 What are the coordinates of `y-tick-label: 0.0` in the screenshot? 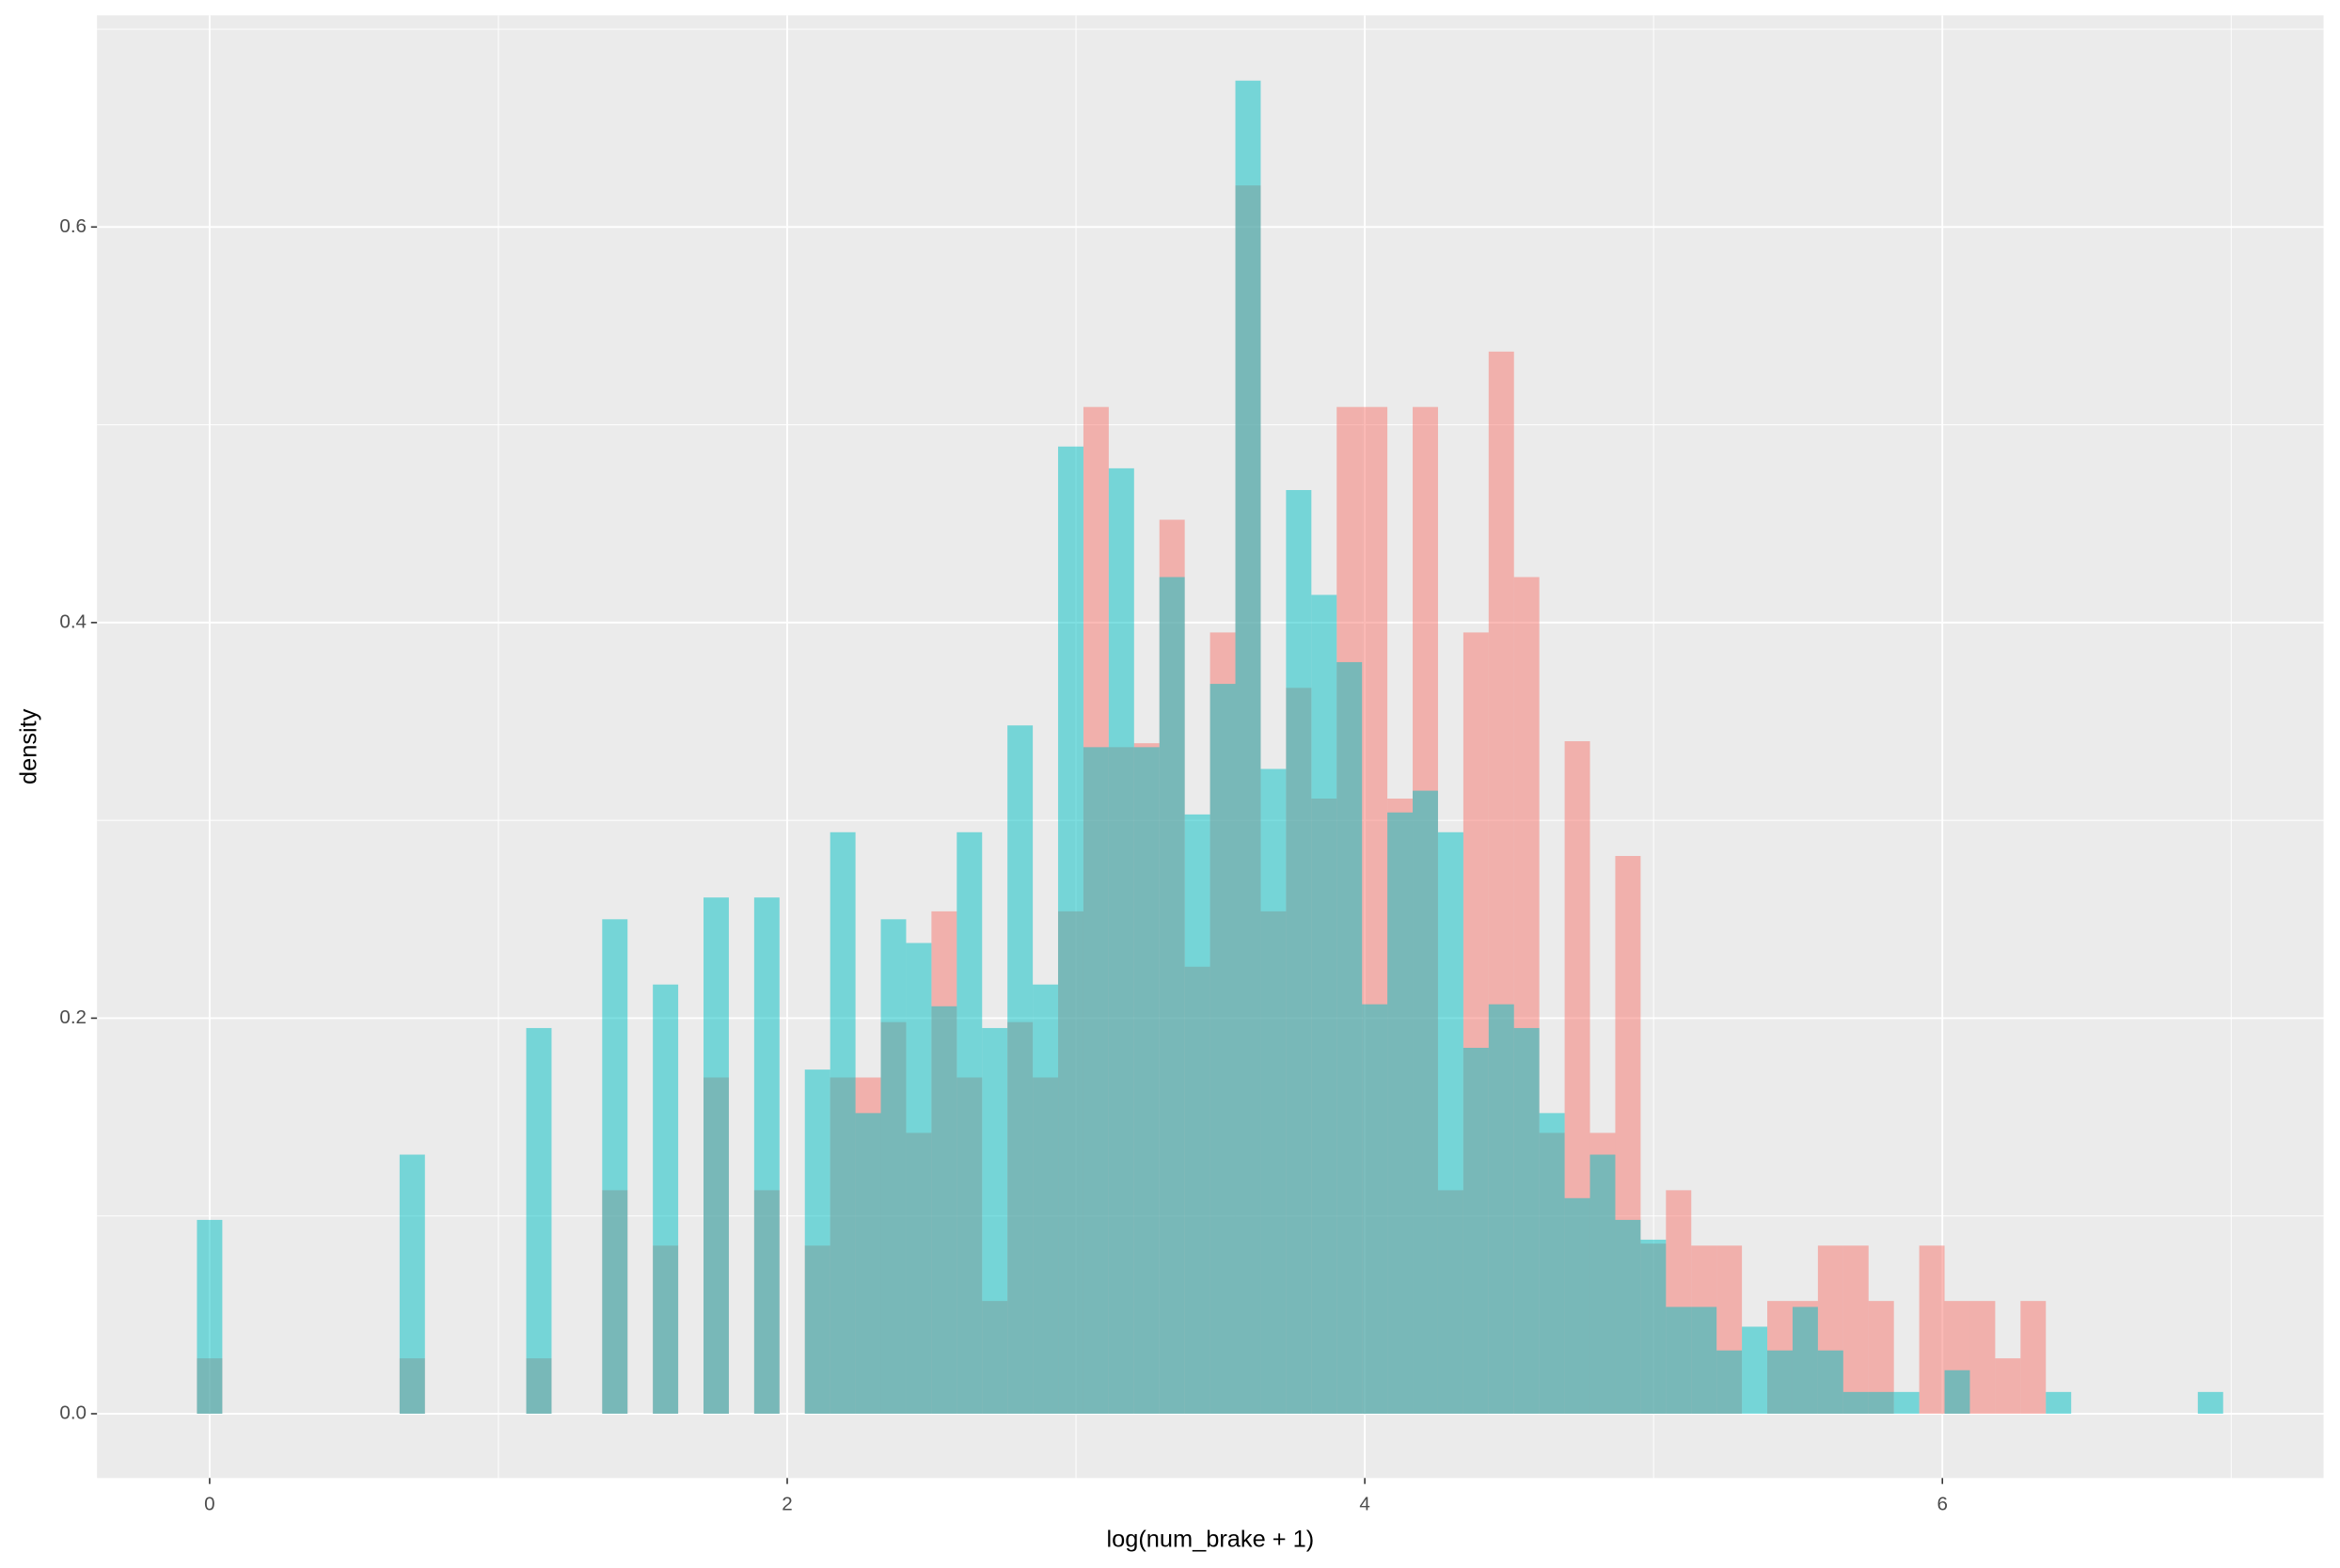 It's located at (73, 1412).